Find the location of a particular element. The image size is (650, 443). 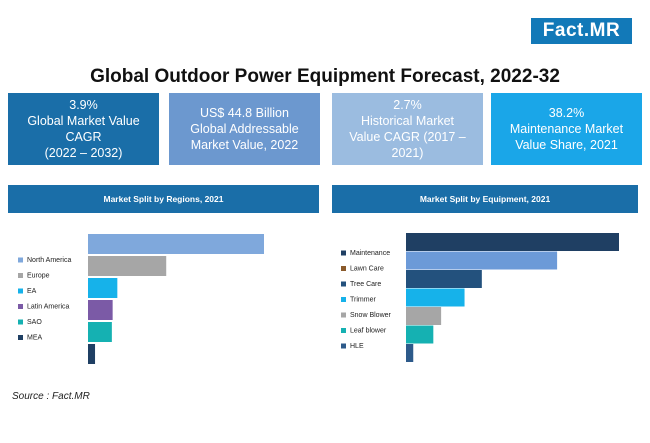

stat-line: Global Market Value is located at coordinates (83, 121).